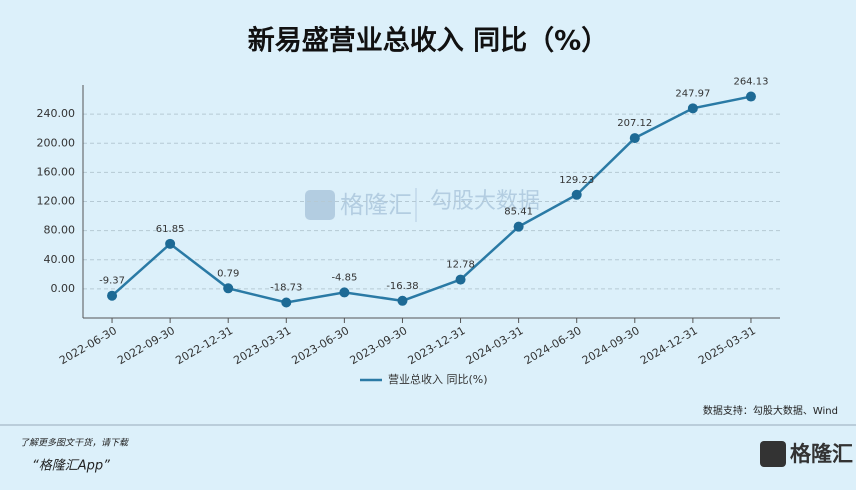  I want to click on x-tick-label: 2024-12-31, so click(669, 345).